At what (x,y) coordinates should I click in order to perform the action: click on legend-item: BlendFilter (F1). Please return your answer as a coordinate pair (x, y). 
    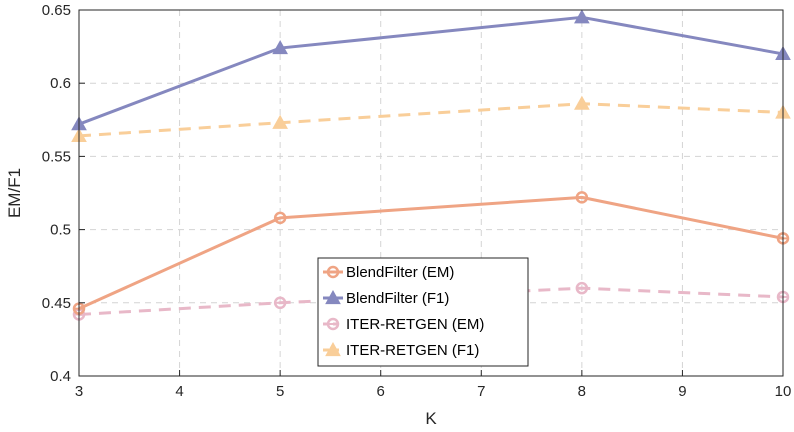
    Looking at the image, I should click on (386, 298).